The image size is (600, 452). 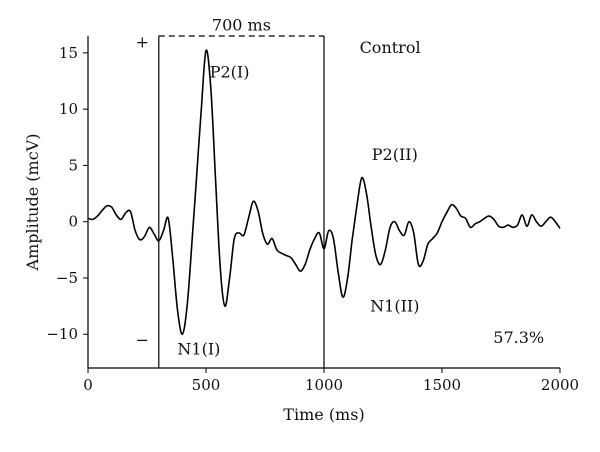 I want to click on y-tick-label: 5, so click(x=73, y=165).